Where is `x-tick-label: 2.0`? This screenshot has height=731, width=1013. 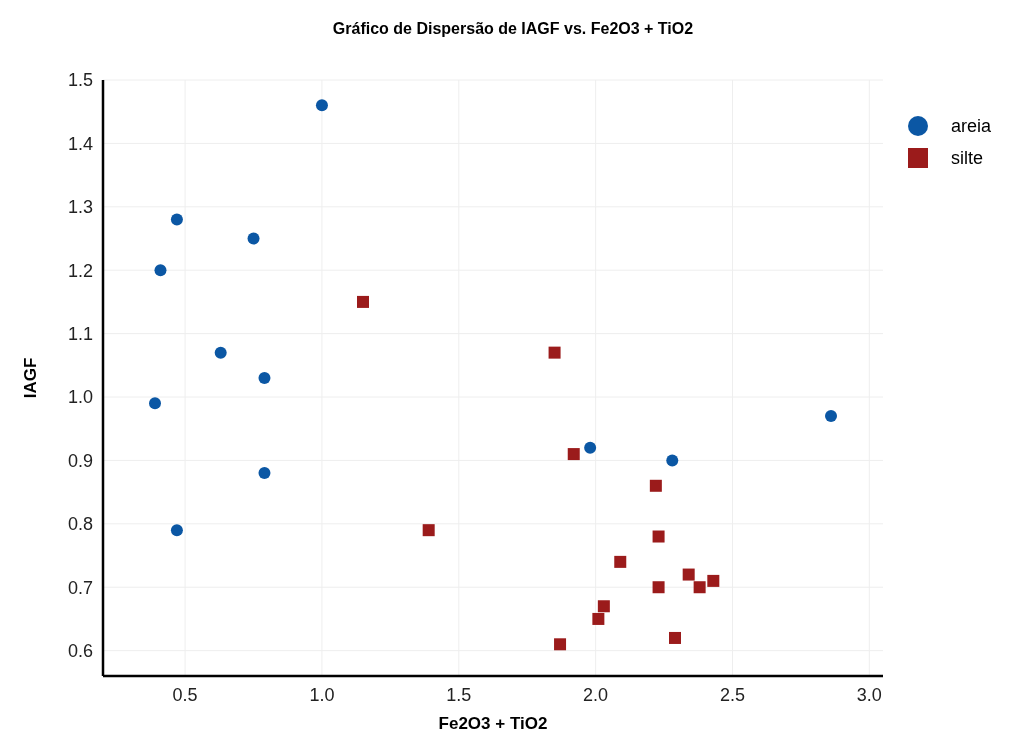 x-tick-label: 2.0 is located at coordinates (596, 695).